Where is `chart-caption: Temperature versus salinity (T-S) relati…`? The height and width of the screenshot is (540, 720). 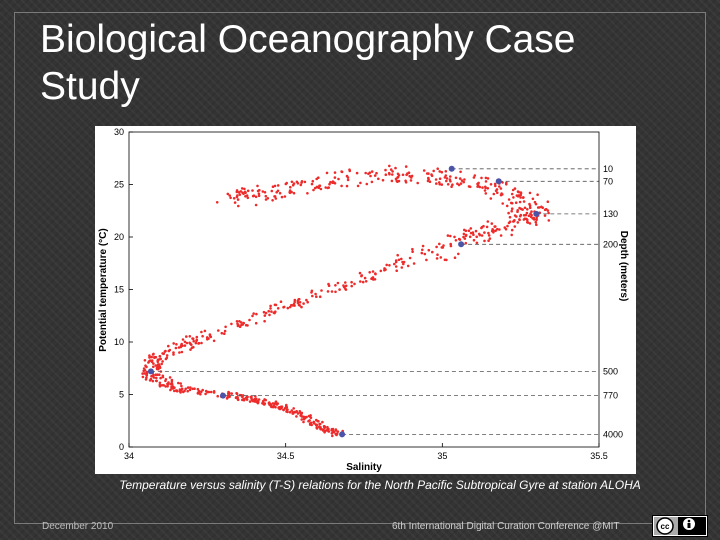 chart-caption: Temperature versus salinity (T-S) relati… is located at coordinates (380, 485).